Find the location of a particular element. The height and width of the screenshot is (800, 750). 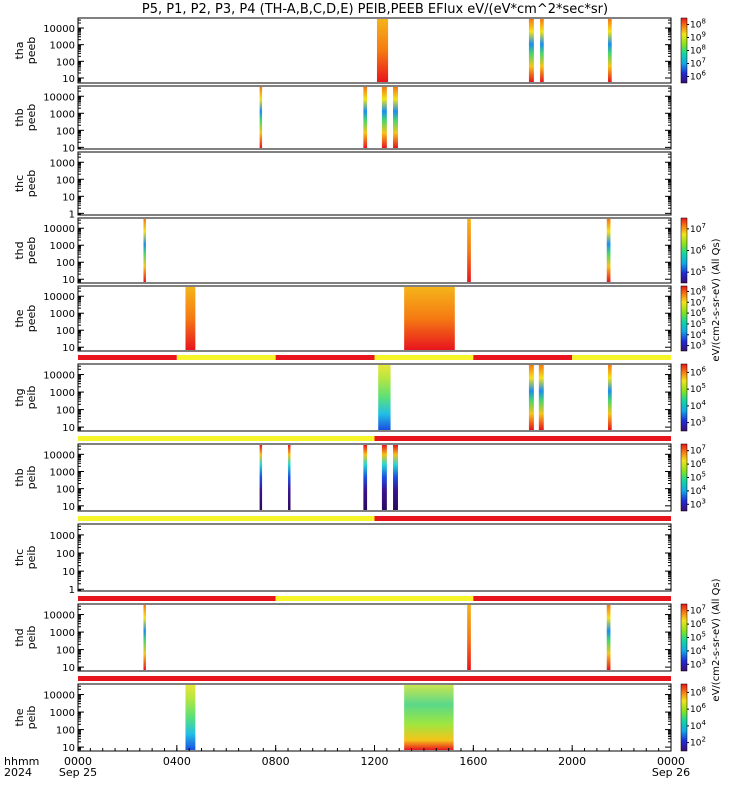

panel-thg-peib: 10 100 1000 10000 thg peib 10³ 10⁴ 10⁵ 10⁶ is located at coordinates (359, 402).